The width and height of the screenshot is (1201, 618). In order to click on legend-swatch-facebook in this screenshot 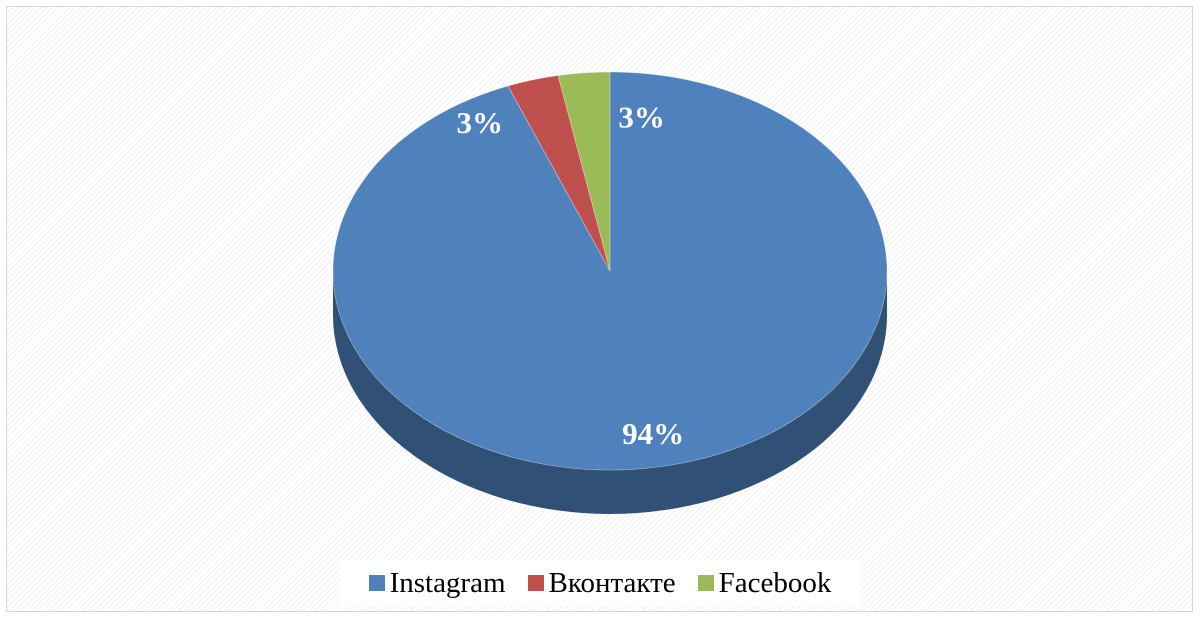, I will do `click(705, 583)`.